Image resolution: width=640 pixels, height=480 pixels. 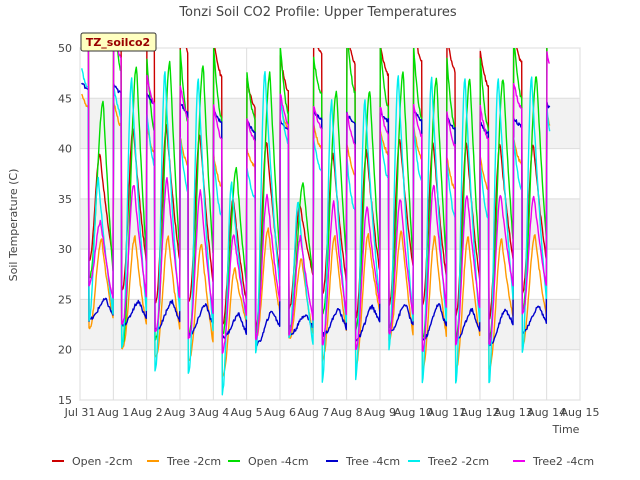 I want to click on x-axis-label: Time, so click(x=566, y=429).